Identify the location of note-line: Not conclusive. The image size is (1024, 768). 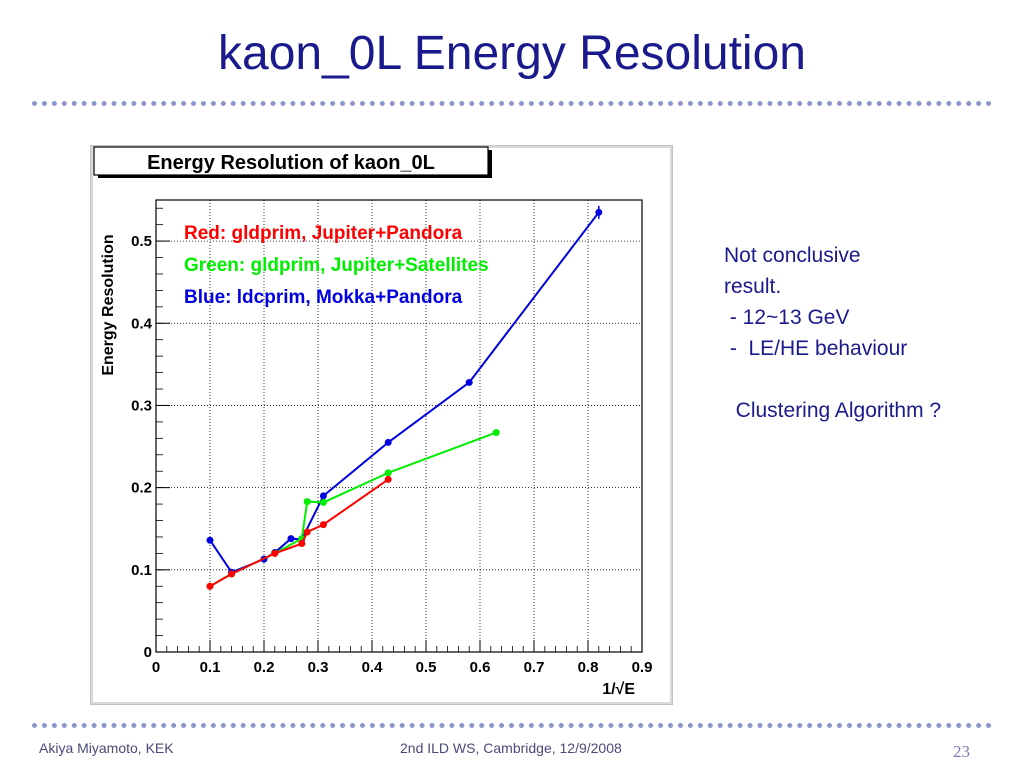
(792, 255).